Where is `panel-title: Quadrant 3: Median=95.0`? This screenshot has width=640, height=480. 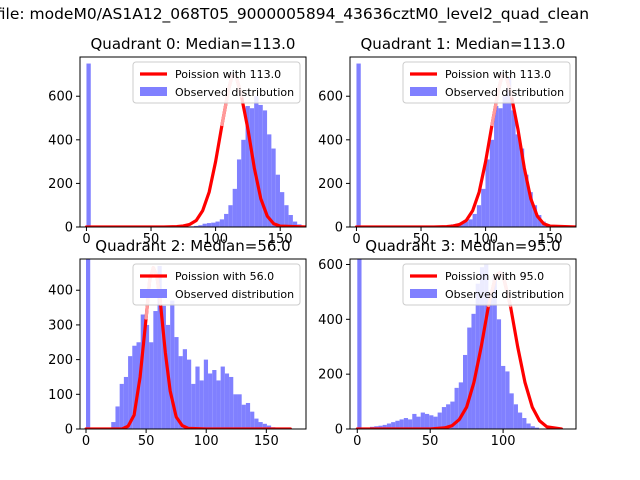 panel-title: Quadrant 3: Median=95.0 is located at coordinates (462, 246).